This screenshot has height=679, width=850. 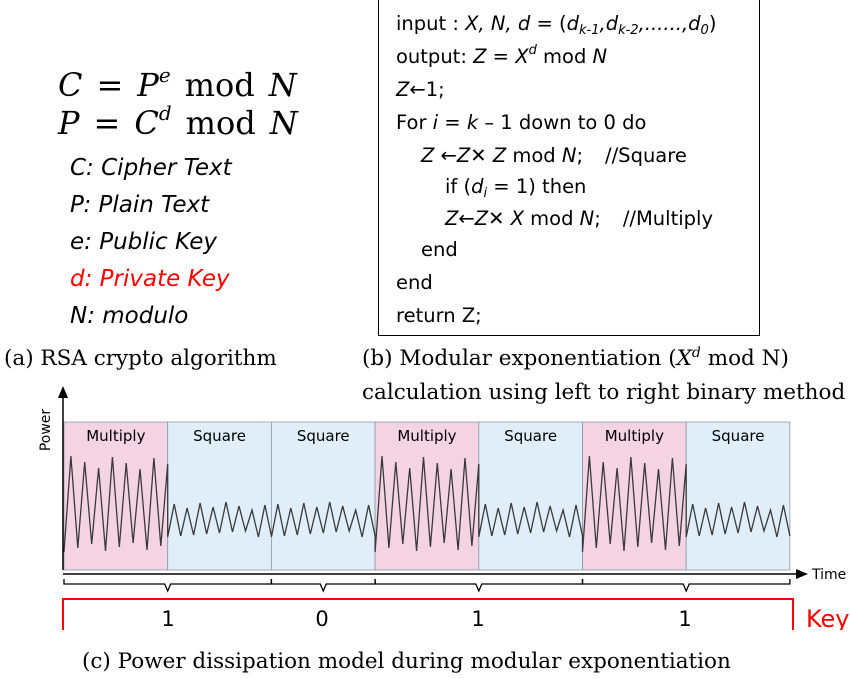 I want to click on code-for-line: For i = k – 1 down to 0 do, so click(x=521, y=122).